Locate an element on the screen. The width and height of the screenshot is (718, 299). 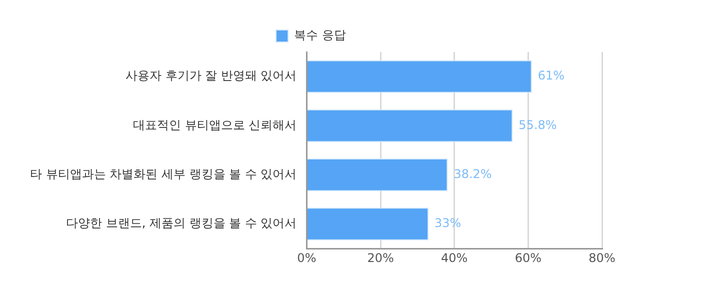
data-label: 38.2% is located at coordinates (473, 174).